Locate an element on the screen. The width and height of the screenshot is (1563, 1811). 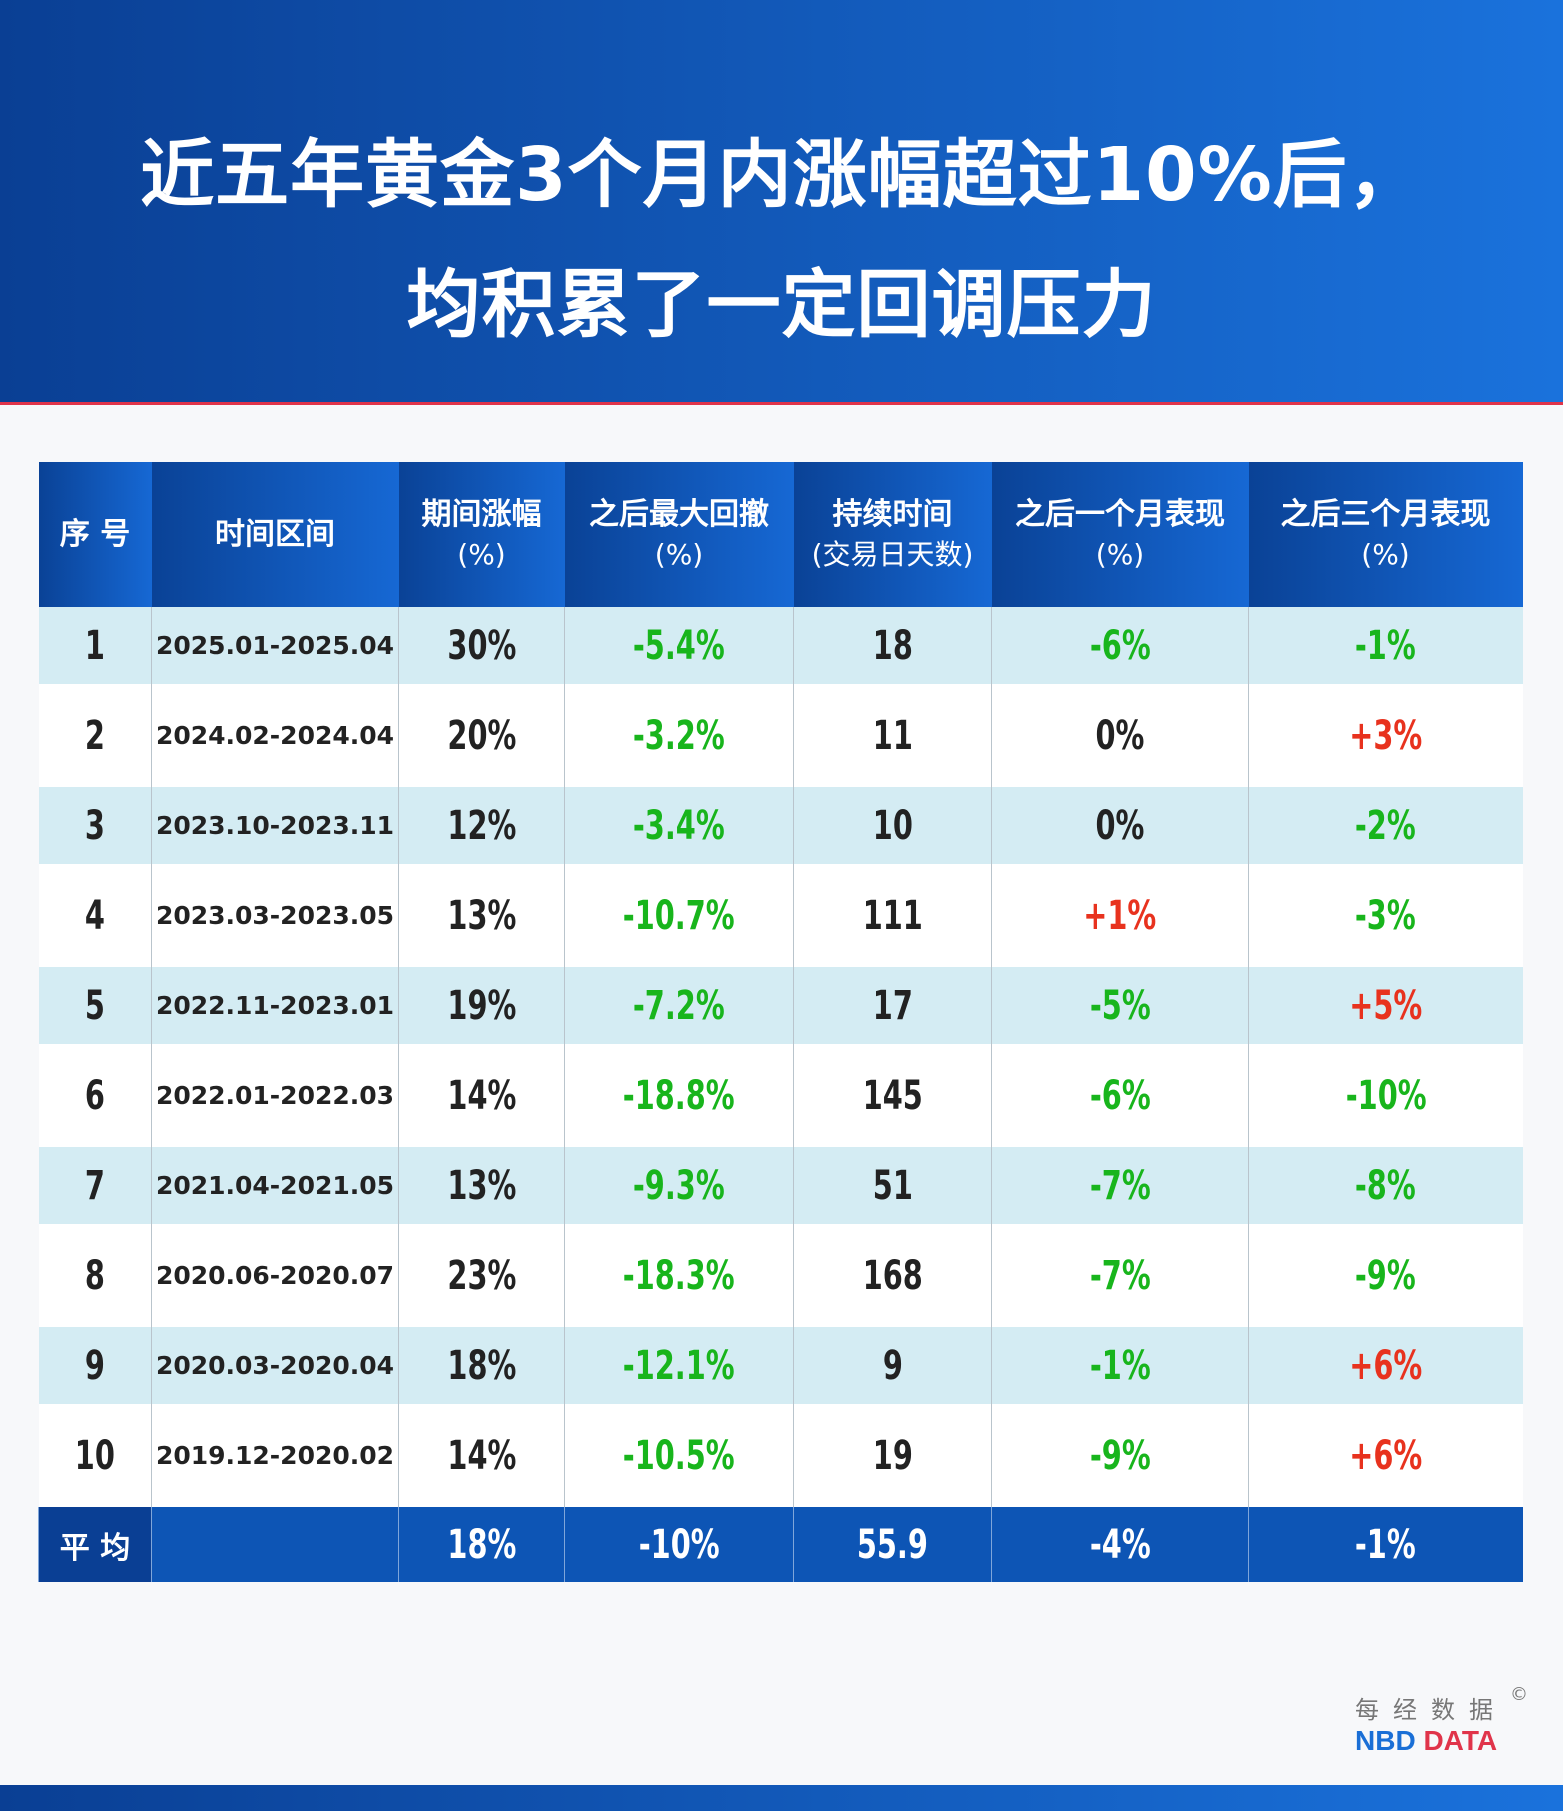
table-cell: -3.4% is located at coordinates (679, 825).